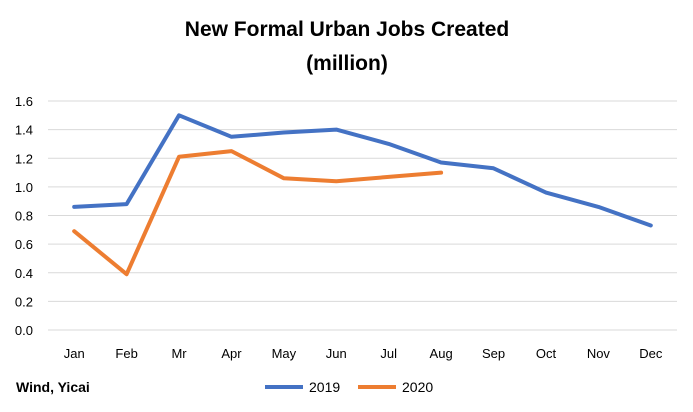 Image resolution: width=693 pixels, height=412 pixels. I want to click on legend-label: 2019, so click(324, 387).